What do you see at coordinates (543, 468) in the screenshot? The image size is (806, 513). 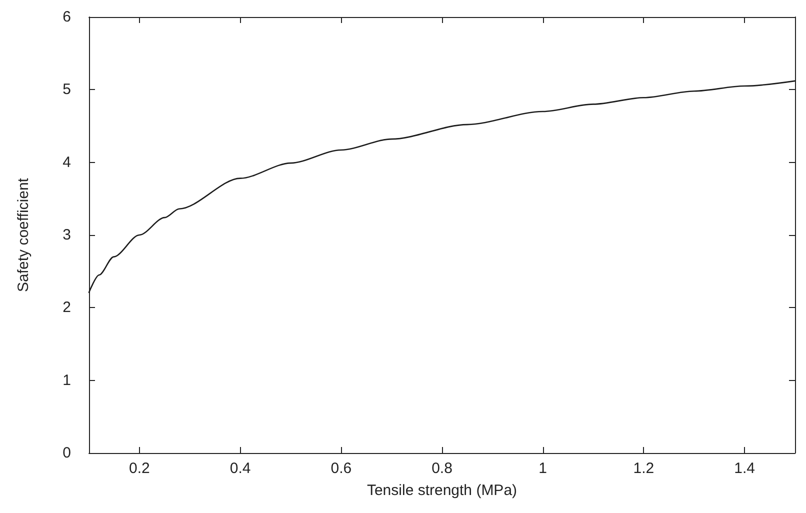 I see `x-tick-label: 1` at bounding box center [543, 468].